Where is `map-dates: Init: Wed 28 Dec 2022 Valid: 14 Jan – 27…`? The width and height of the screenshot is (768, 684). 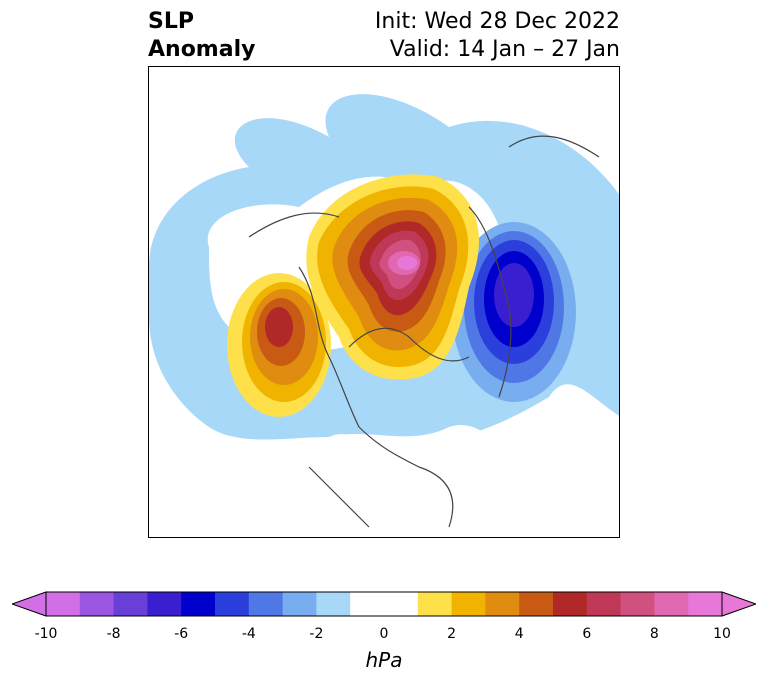
map-dates: Init: Wed 28 Dec 2022 Valid: 14 Jan – 27… is located at coordinates (497, 36).